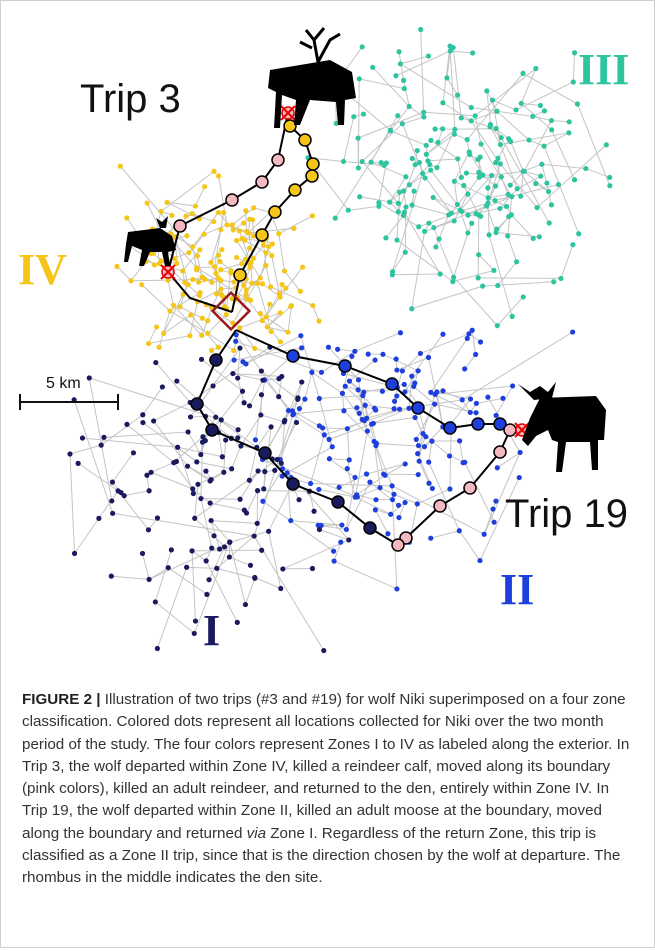  What do you see at coordinates (231, 311) in the screenshot?
I see `den-site` at bounding box center [231, 311].